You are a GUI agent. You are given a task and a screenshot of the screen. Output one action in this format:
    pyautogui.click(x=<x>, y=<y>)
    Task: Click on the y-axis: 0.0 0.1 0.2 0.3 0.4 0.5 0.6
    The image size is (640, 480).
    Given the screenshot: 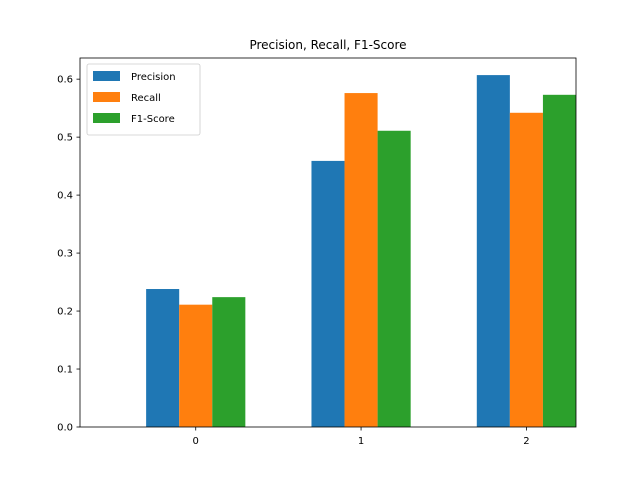 What is the action you would take?
    pyautogui.click(x=68, y=254)
    